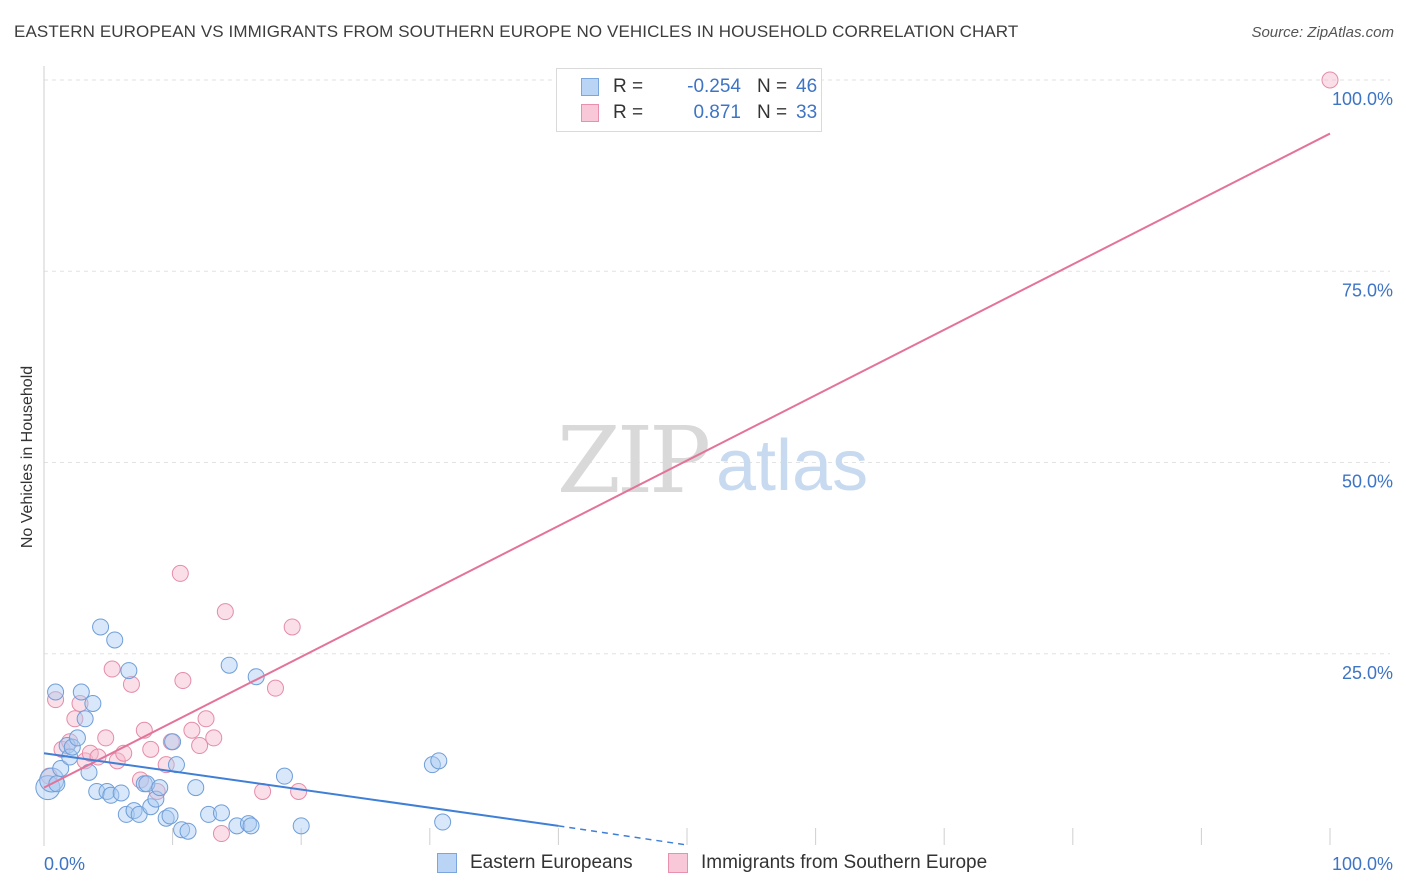 The image size is (1406, 892). I want to click on correlation-legend: R = -0.254 N = 46 R = 0.871 N = 33, so click(689, 100).